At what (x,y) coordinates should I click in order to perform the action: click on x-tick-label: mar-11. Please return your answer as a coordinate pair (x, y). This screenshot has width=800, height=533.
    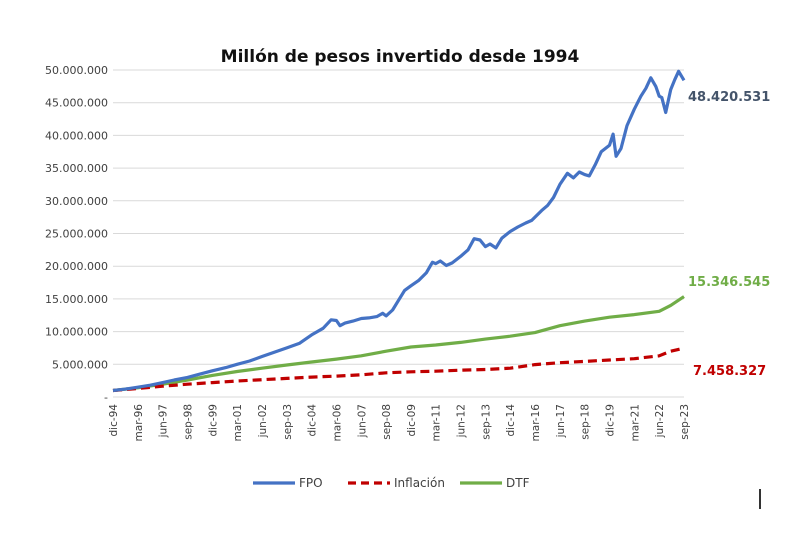
    Looking at the image, I should click on (437, 422).